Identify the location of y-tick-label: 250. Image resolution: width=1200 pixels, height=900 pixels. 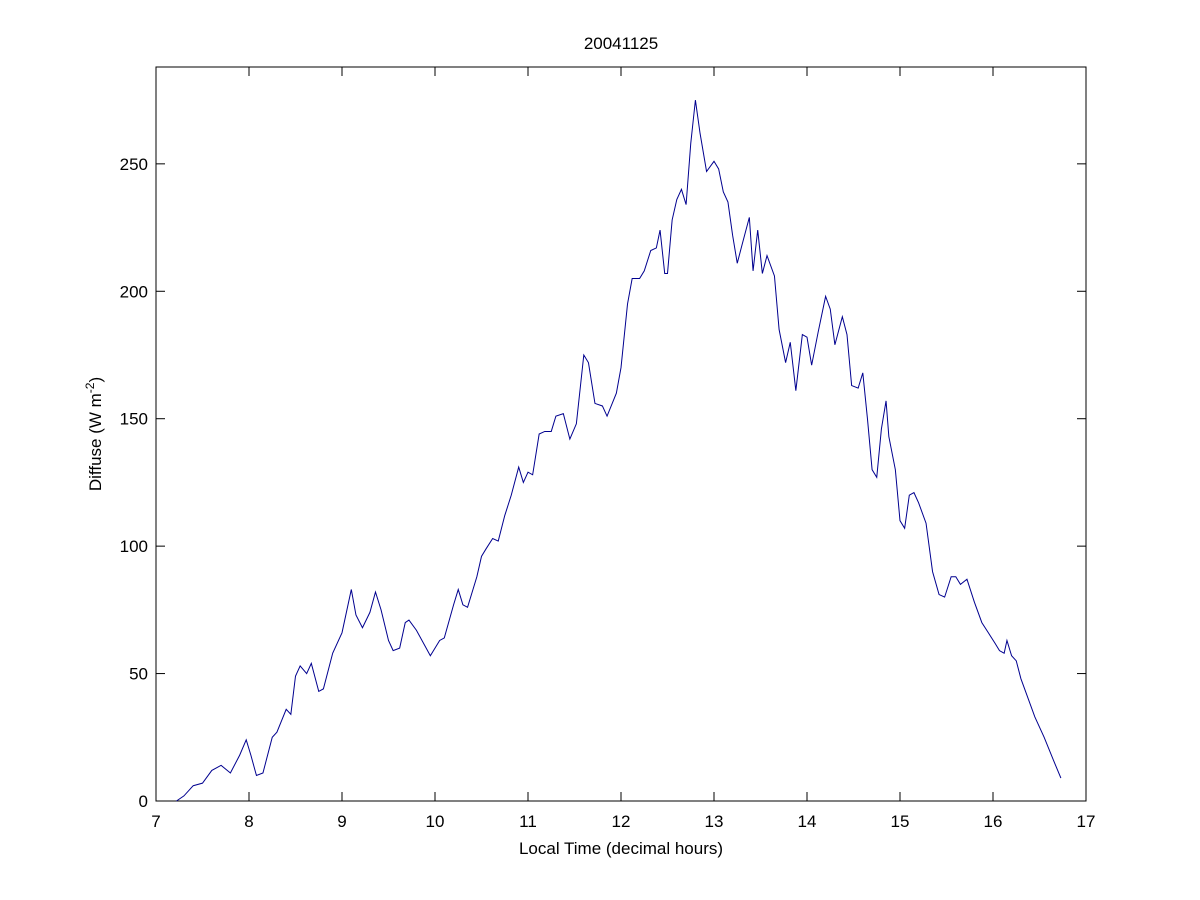
(134, 164).